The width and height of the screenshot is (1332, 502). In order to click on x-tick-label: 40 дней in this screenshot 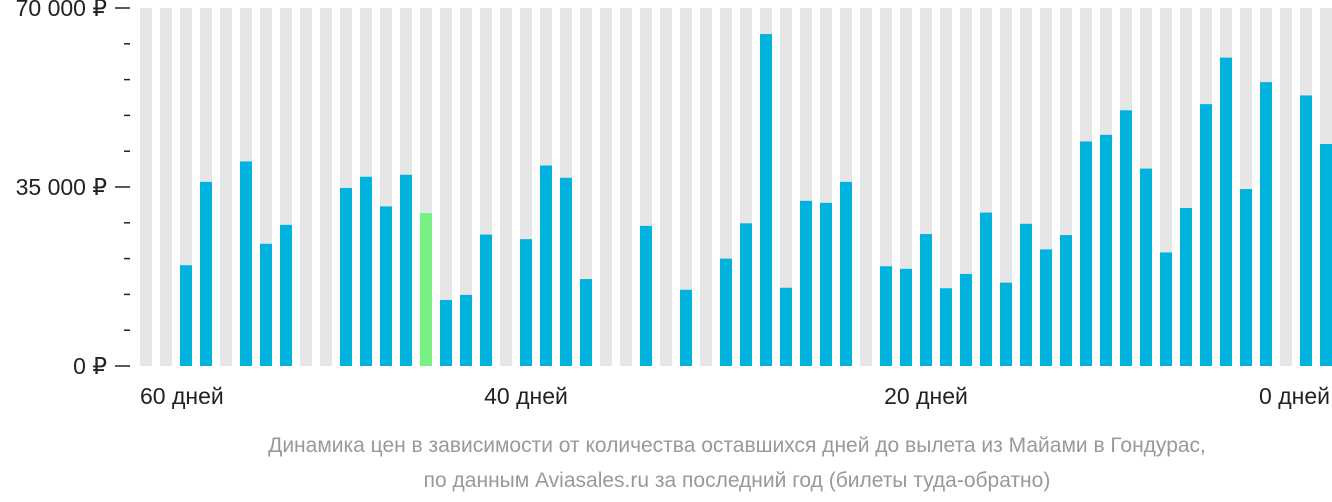, I will do `click(526, 396)`.